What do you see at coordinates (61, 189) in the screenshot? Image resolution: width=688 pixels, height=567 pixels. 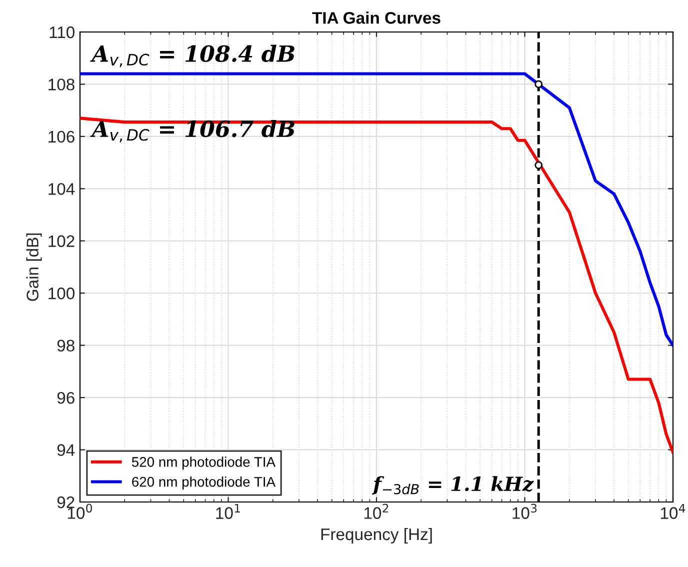 I see `y-tick-label: 104` at bounding box center [61, 189].